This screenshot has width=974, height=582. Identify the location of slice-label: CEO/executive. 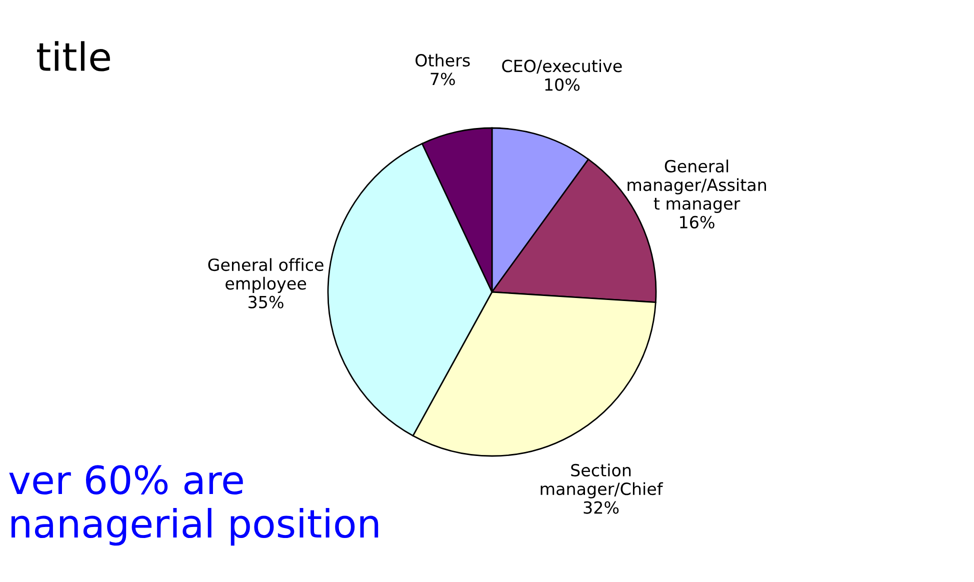
(562, 66).